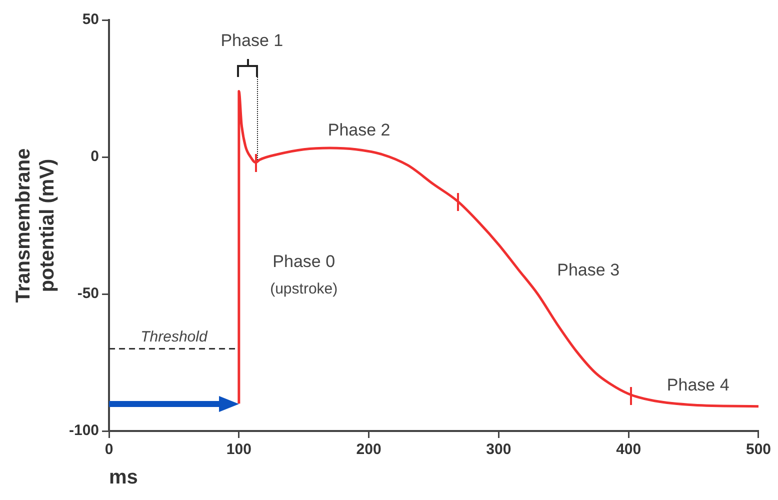 Image resolution: width=778 pixels, height=500 pixels. I want to click on annotation: Phase 4, so click(698, 384).